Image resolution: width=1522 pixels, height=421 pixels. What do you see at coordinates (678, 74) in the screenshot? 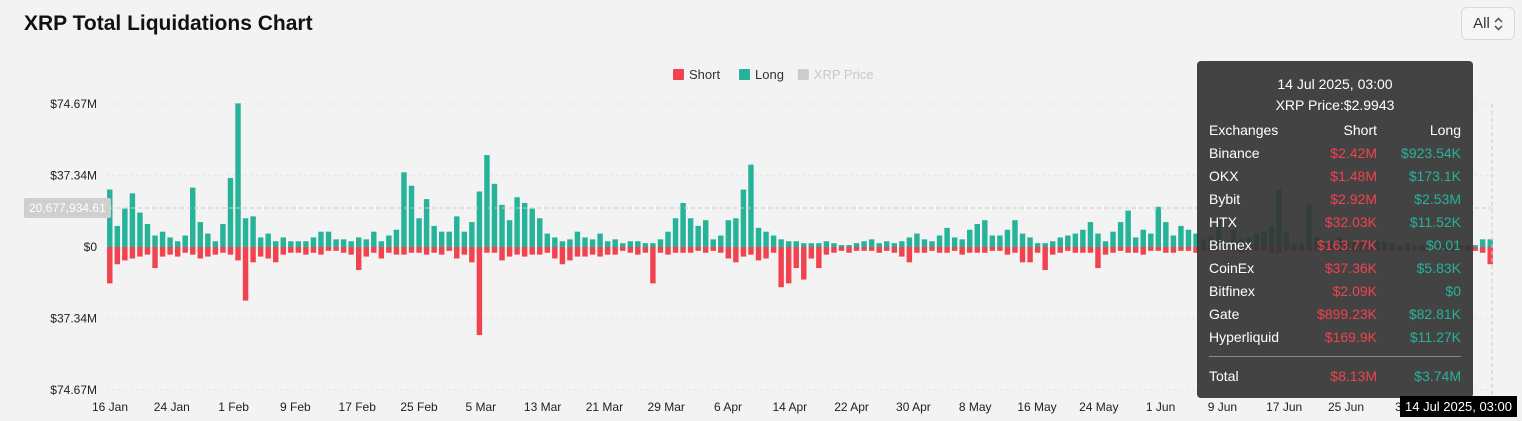
I see `legend-swatch` at bounding box center [678, 74].